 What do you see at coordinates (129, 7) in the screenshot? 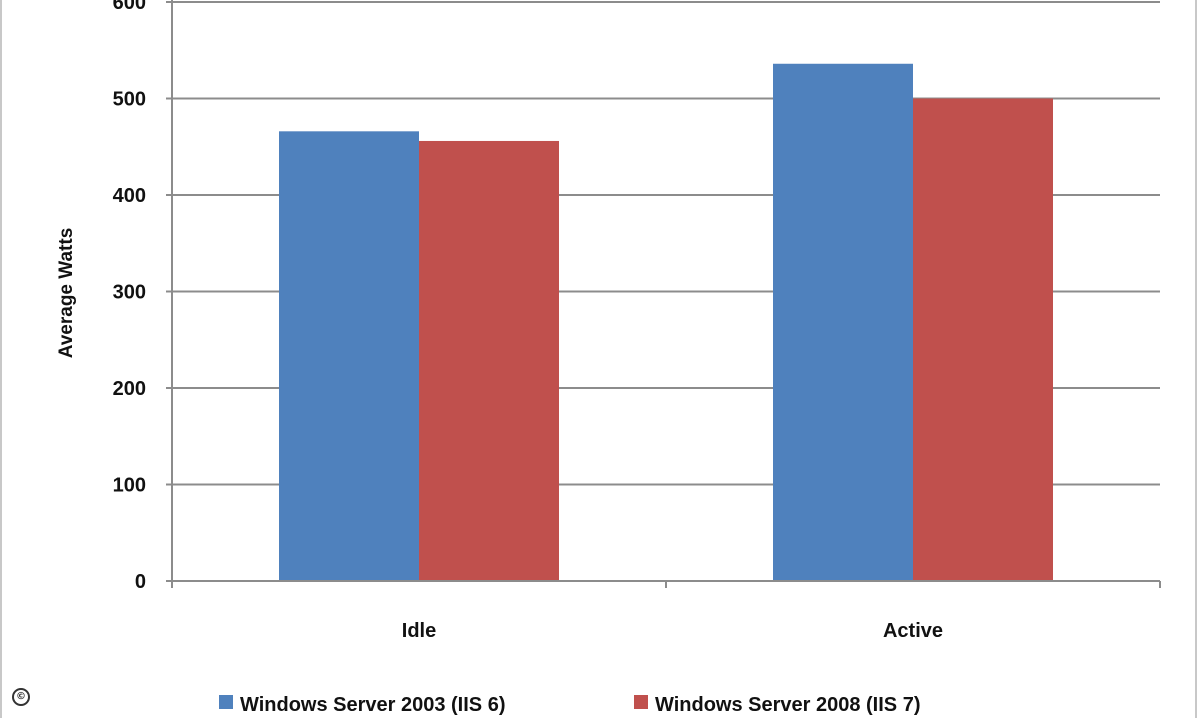
I see `y-tick-label: 600` at bounding box center [129, 7].